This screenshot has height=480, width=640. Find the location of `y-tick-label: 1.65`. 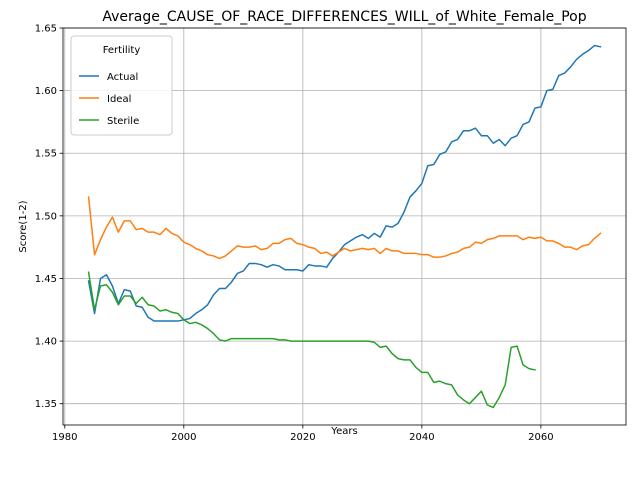

y-tick-label: 1.65 is located at coordinates (46, 29).